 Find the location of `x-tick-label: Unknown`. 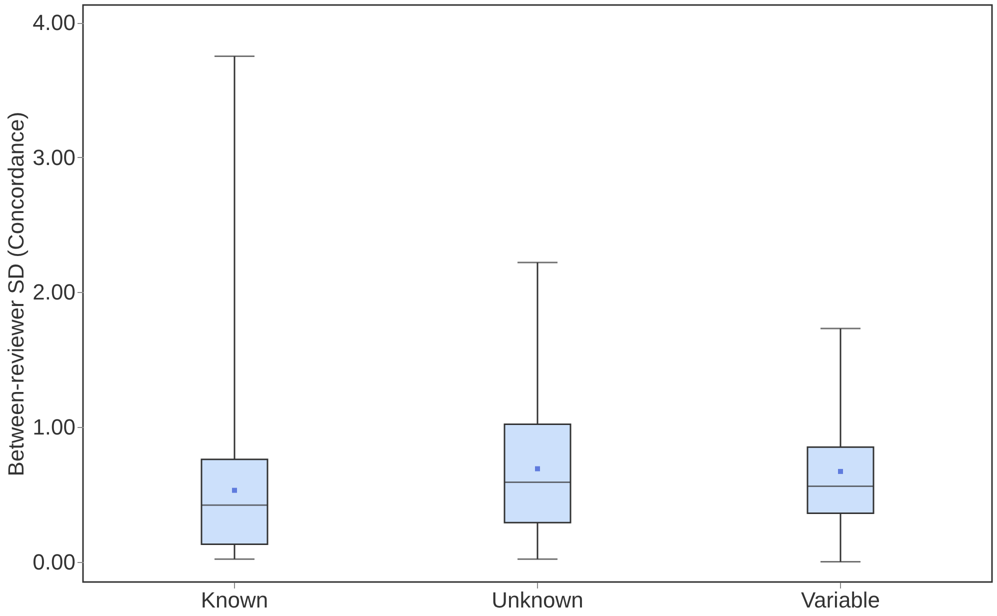

x-tick-label: Unknown is located at coordinates (538, 600).